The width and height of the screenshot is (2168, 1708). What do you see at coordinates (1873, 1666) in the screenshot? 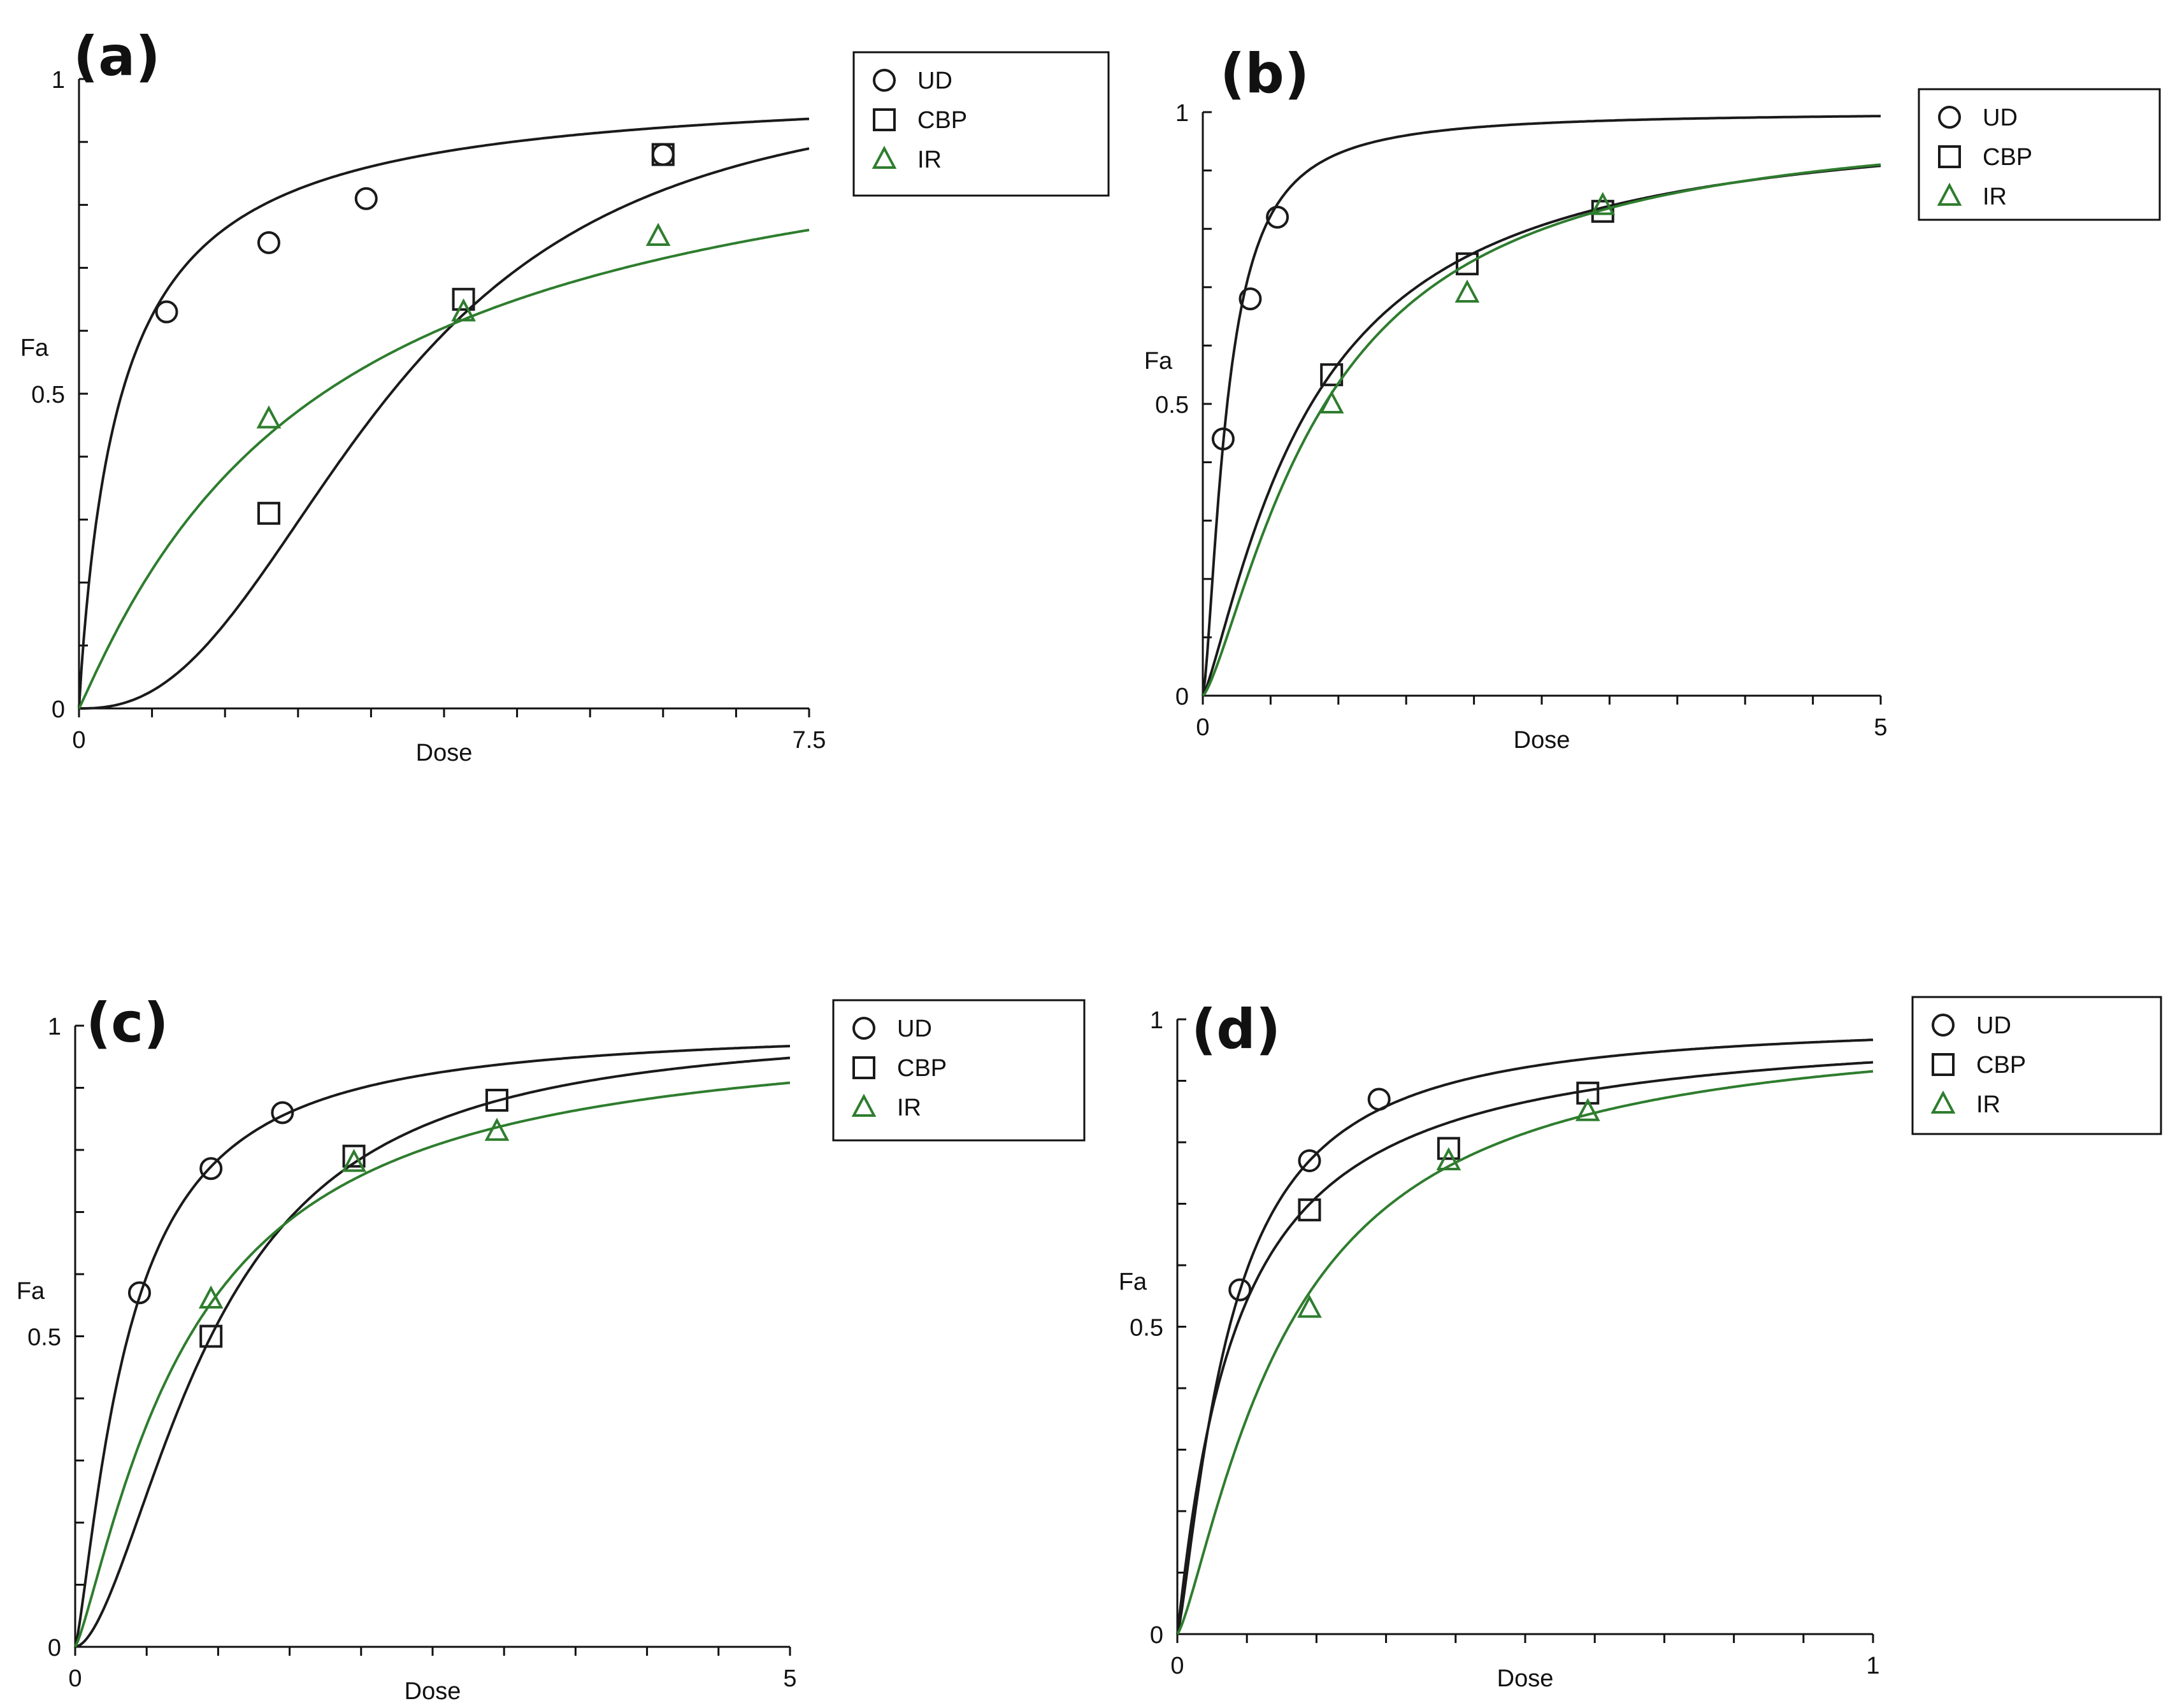
I see `x-tick-label: 1` at bounding box center [1873, 1666].